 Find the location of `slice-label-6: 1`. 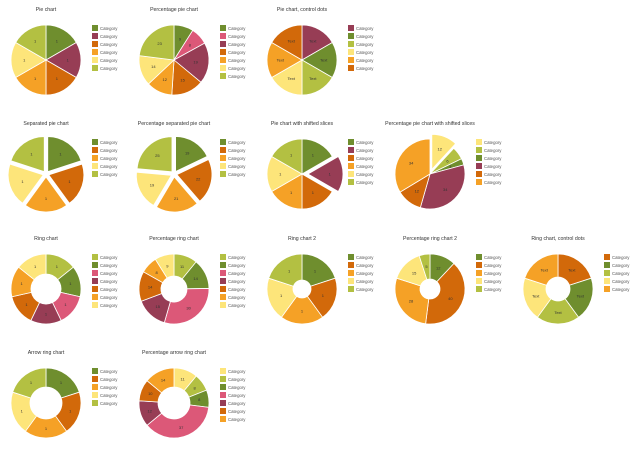

slice-label-6: 1 is located at coordinates (35, 41).